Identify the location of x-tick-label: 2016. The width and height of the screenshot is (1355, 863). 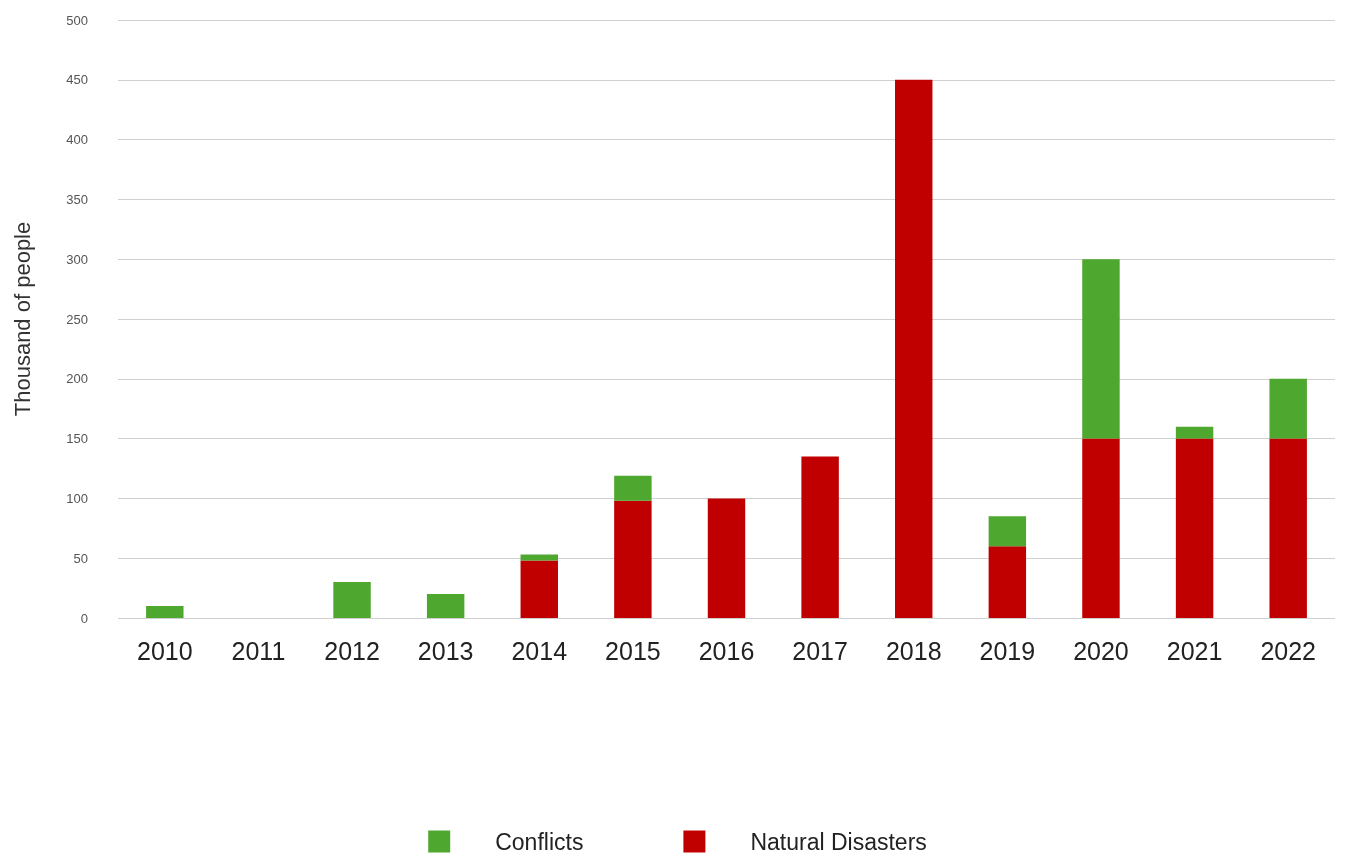
(726, 650).